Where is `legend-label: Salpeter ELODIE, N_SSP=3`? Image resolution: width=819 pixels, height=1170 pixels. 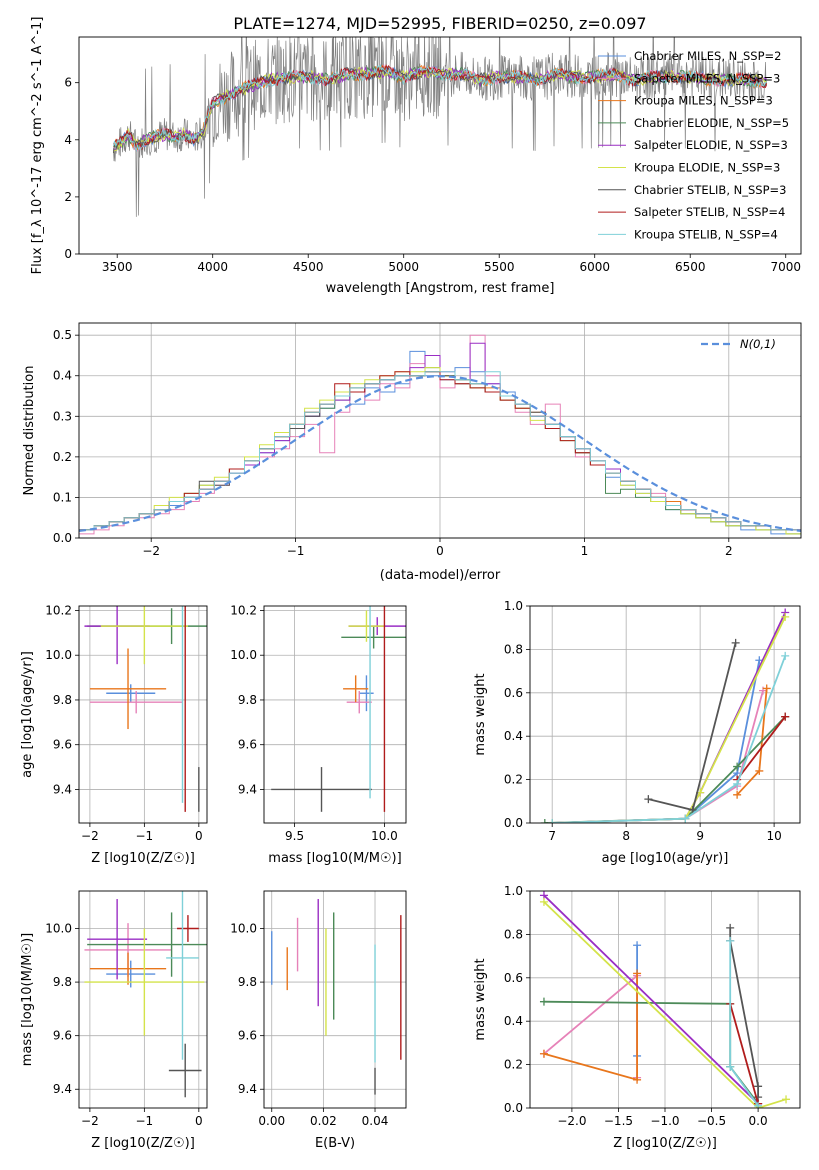
legend-label: Salpeter ELODIE, N_SSP=3 is located at coordinates (711, 145).